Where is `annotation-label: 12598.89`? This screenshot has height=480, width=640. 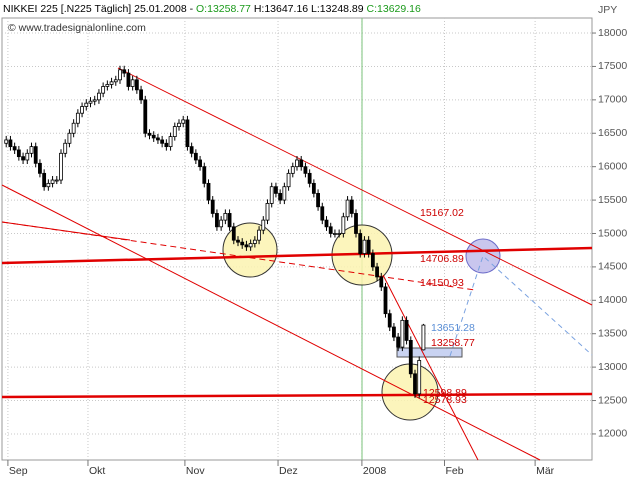
annotation-label: 12598.89 is located at coordinates (445, 393).